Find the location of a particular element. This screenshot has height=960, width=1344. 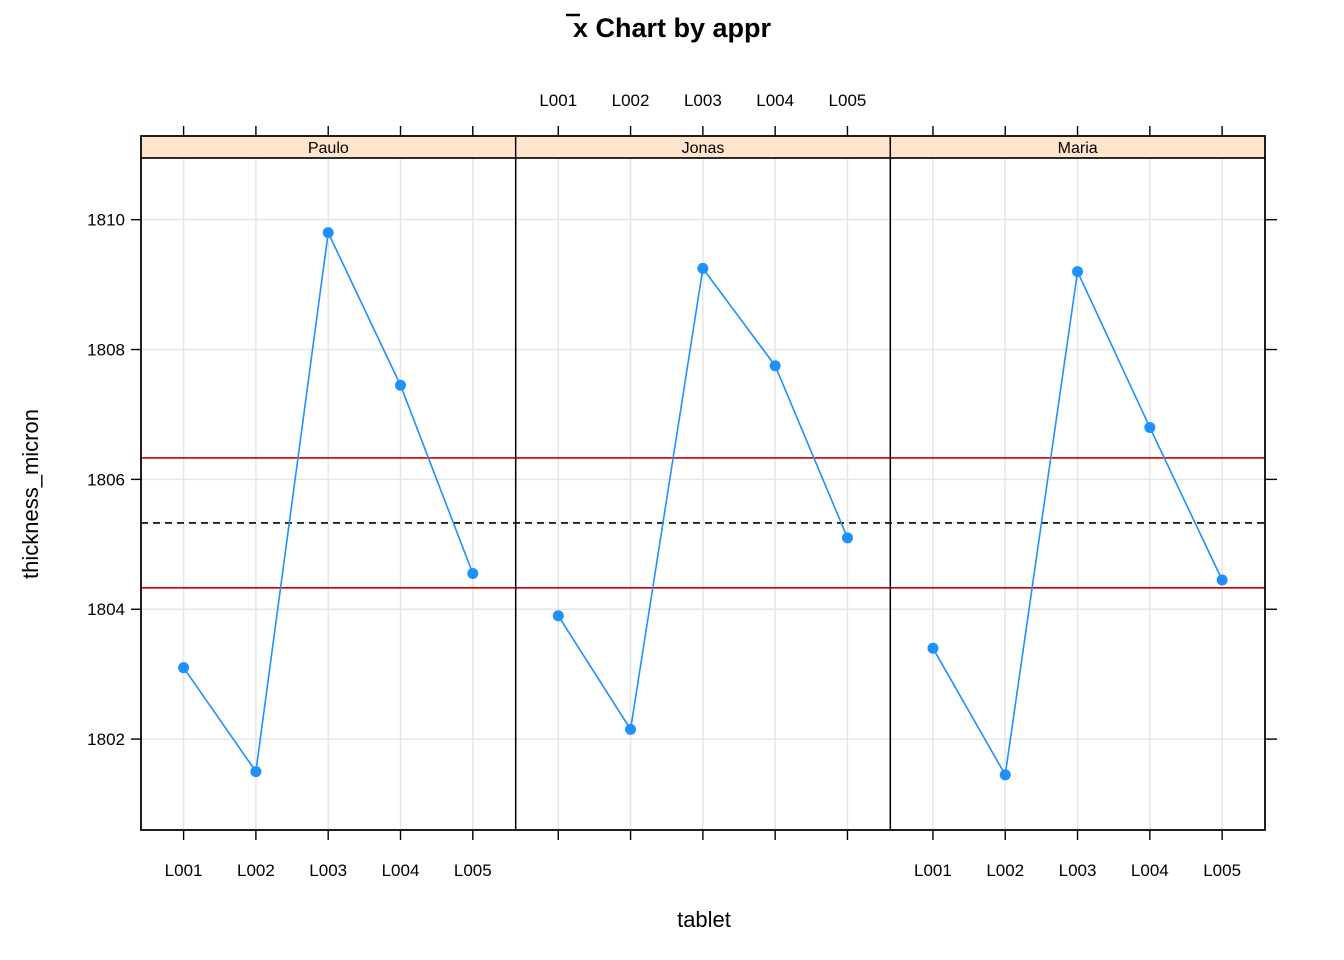

y-tick-label: 1810 is located at coordinates (106, 220).